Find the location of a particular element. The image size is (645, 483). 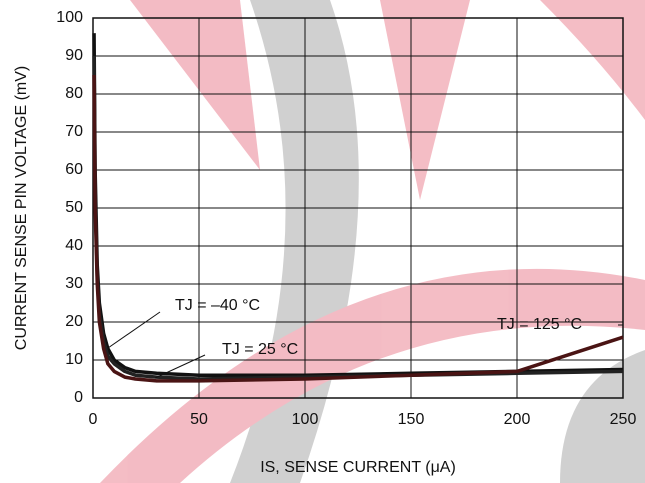

x-tick-label: 100 is located at coordinates (305, 419).